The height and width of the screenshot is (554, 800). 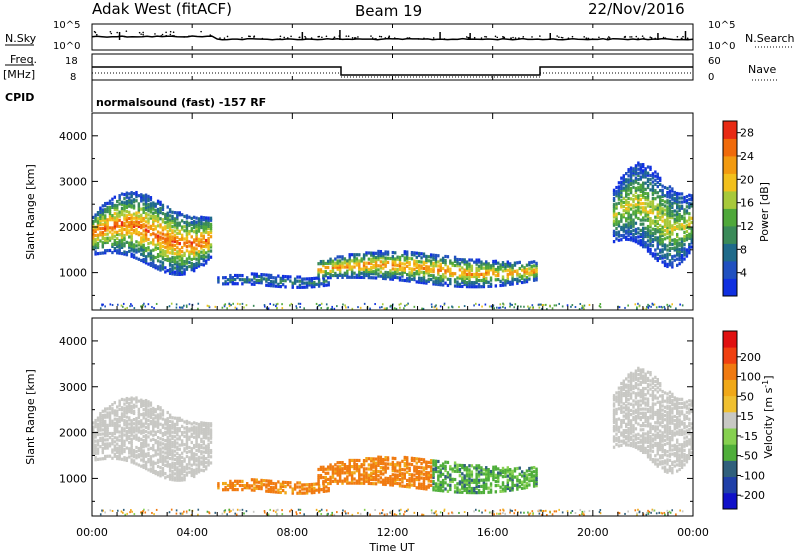 I want to click on nsearch-point, so click(x=385, y=38).